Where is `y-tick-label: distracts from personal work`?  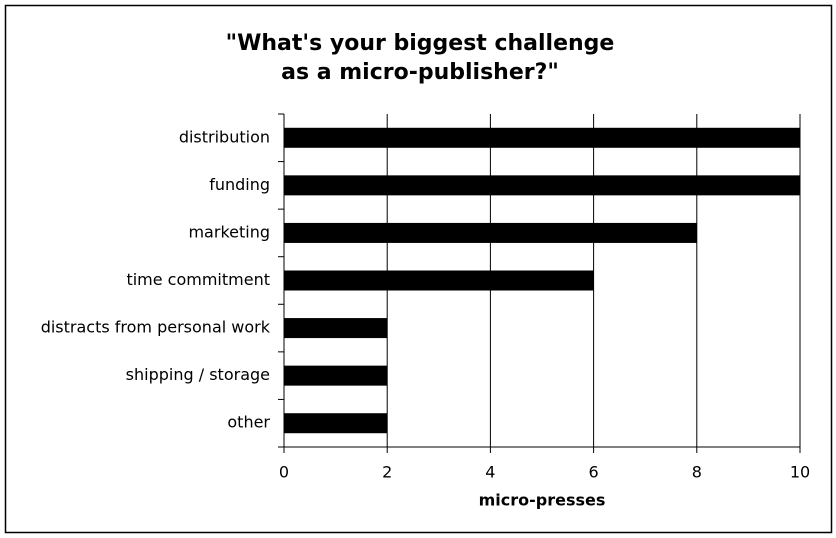
y-tick-label: distracts from personal work is located at coordinates (156, 327).